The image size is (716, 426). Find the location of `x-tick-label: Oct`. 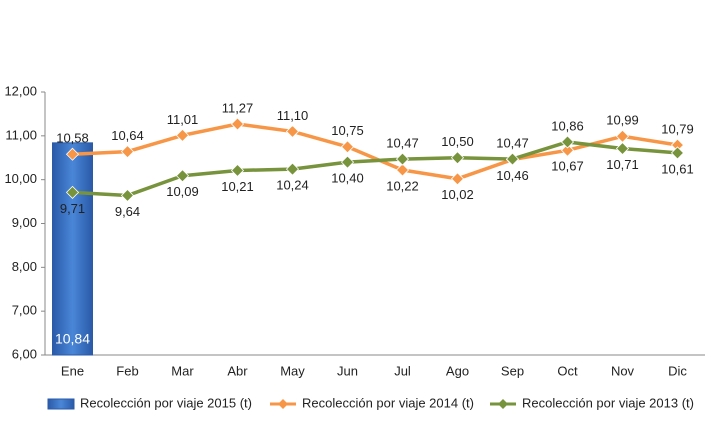

x-tick-label: Oct is located at coordinates (567, 370).